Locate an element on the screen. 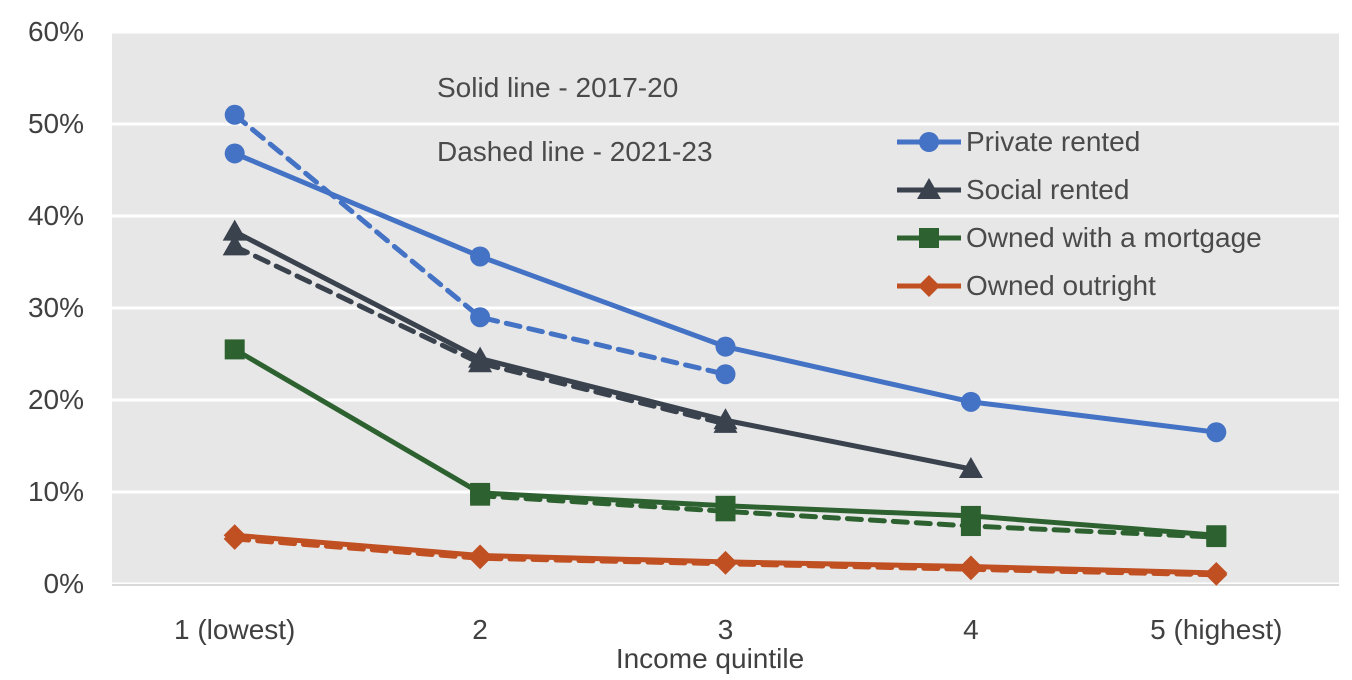 The height and width of the screenshot is (680, 1352). y-tick-label-10: 10% is located at coordinates (55, 491).